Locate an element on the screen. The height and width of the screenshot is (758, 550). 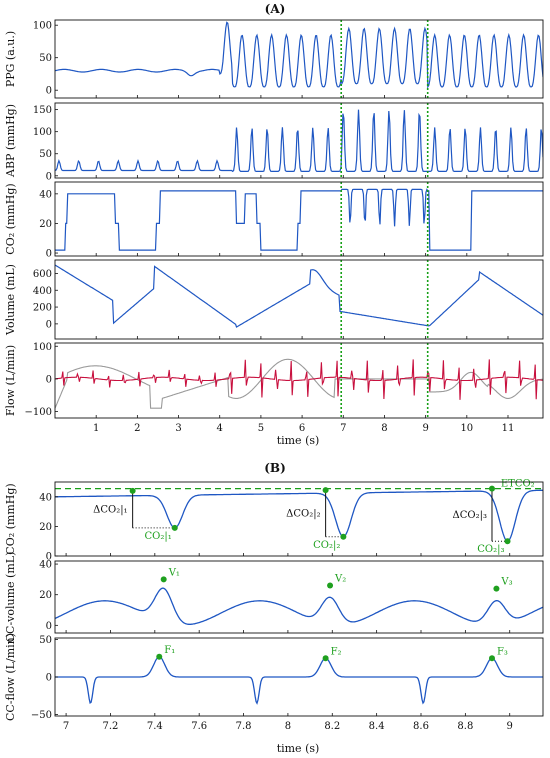
panel-b-ylabel: CC-flow (L/min) is located at coordinates (10, 677).